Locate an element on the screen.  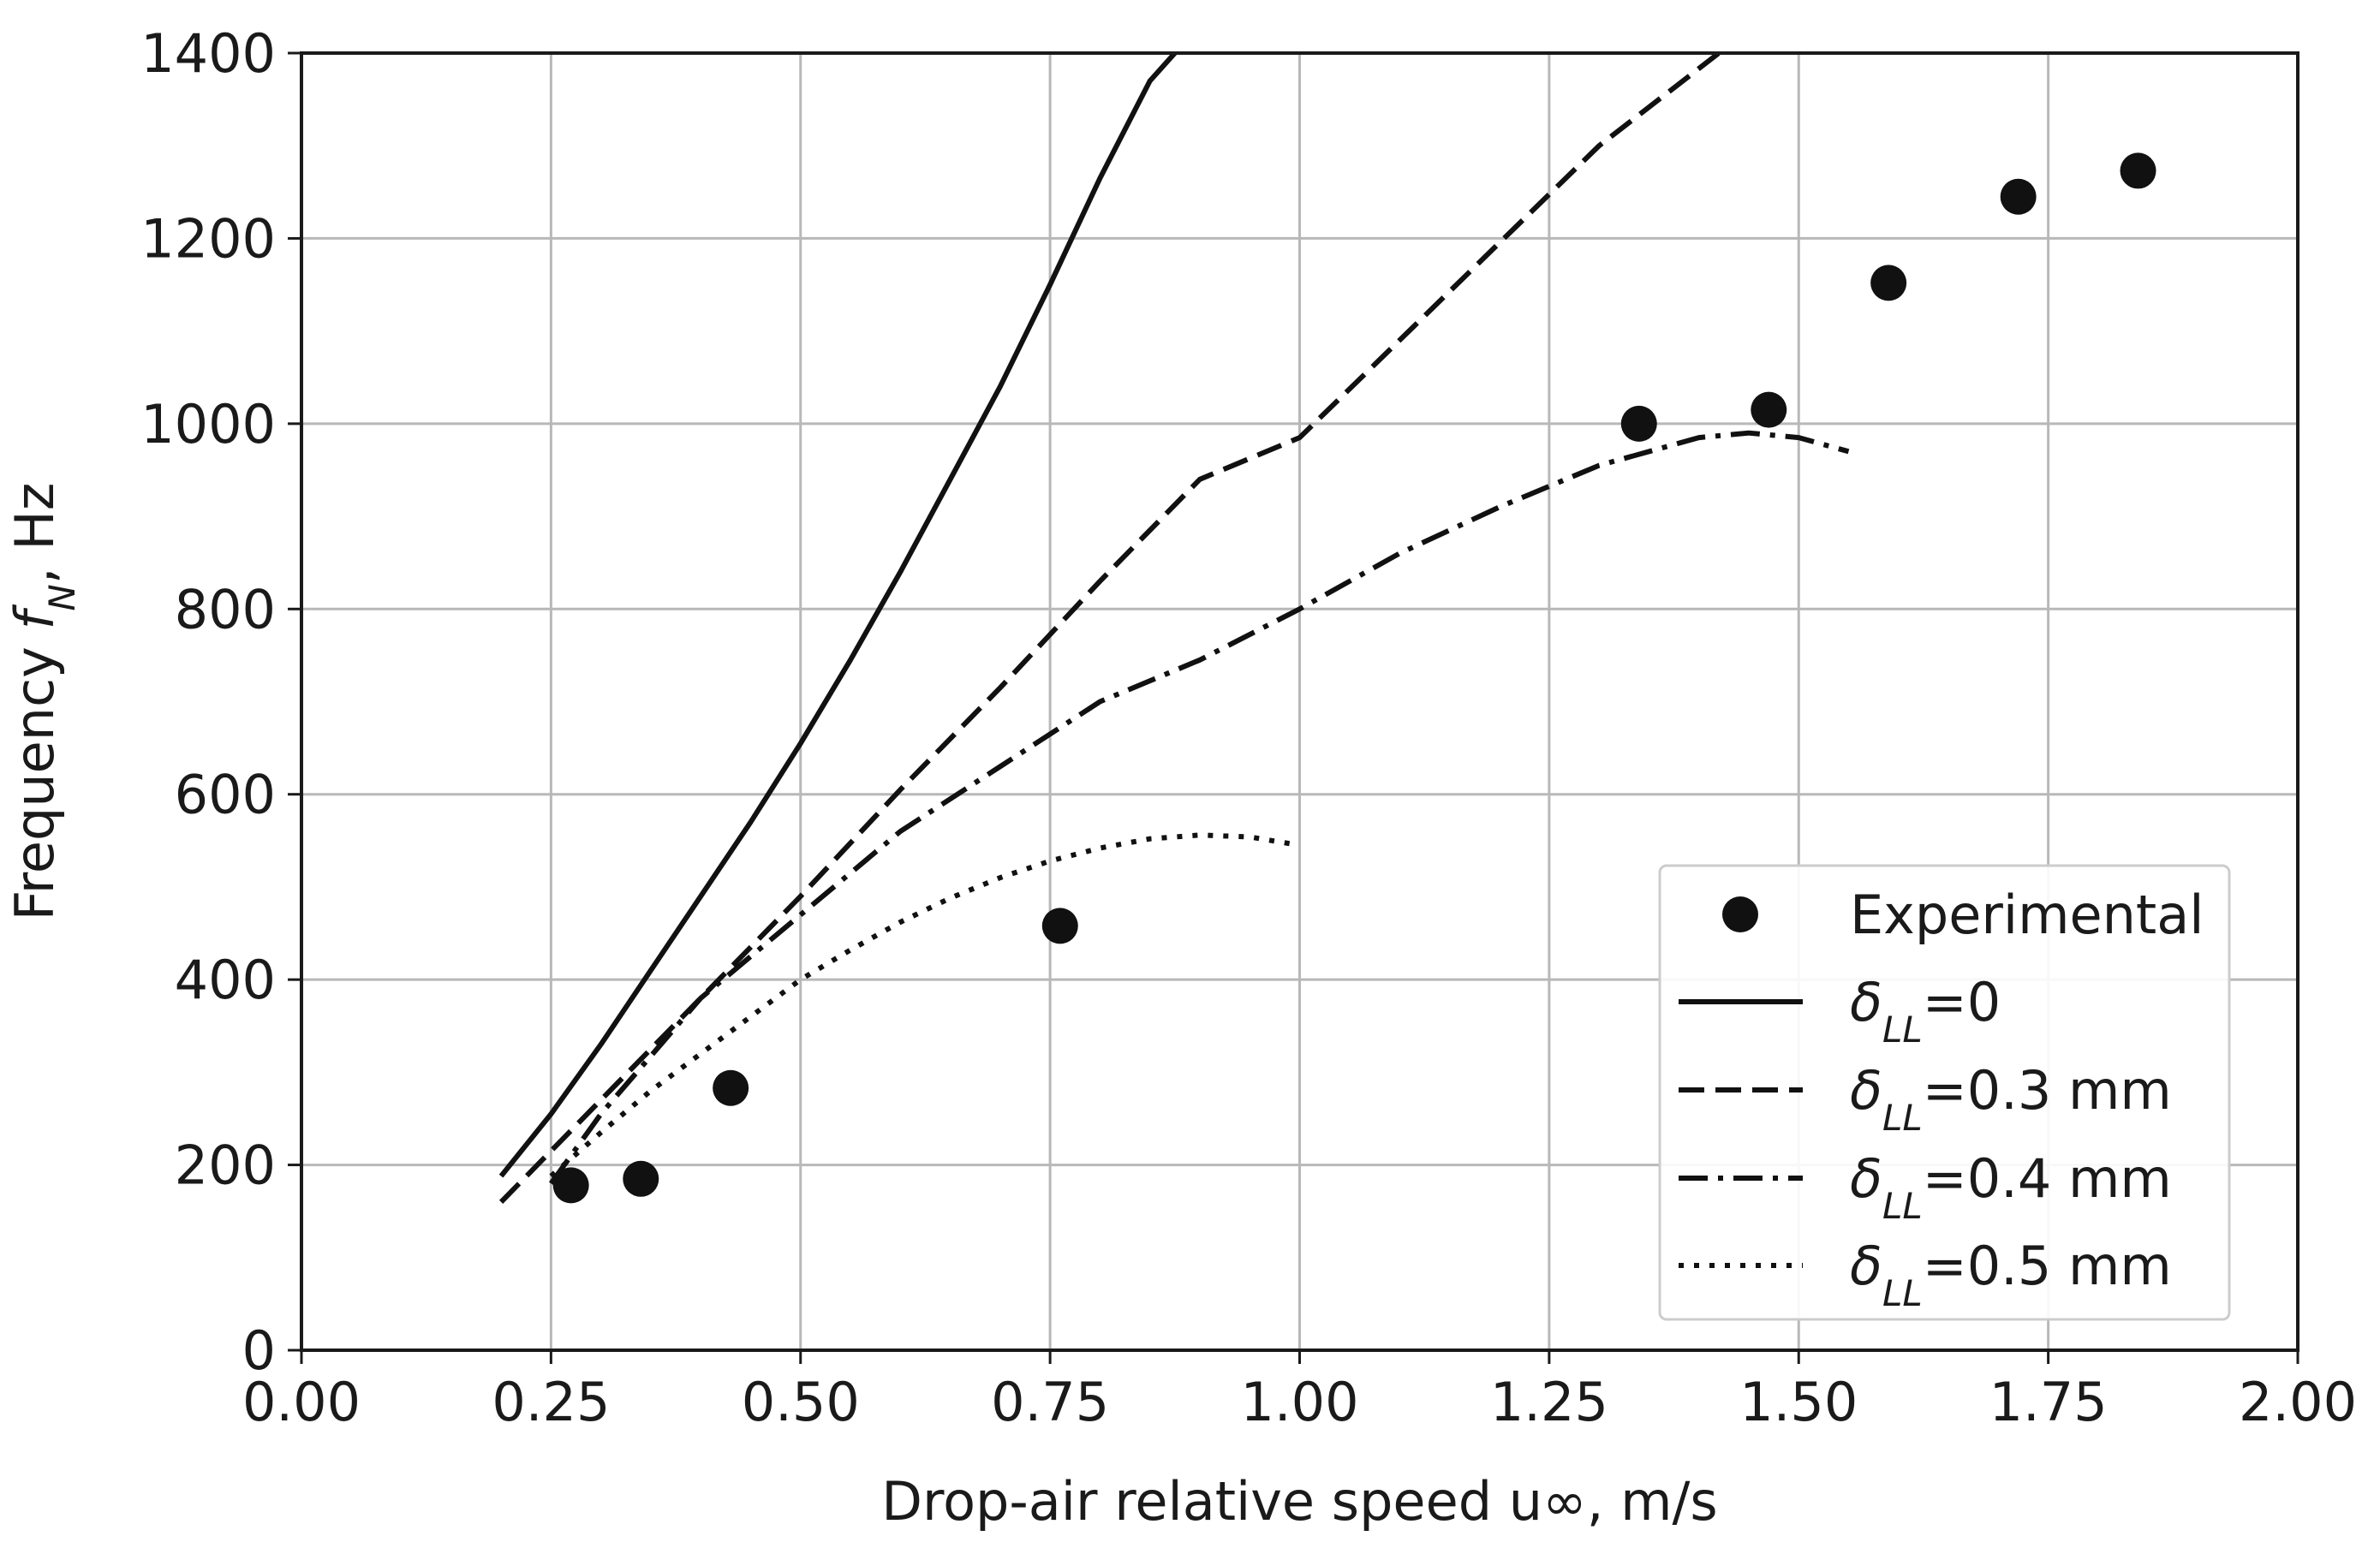
legend-value: =0.4 mm is located at coordinates (2047, 1178).